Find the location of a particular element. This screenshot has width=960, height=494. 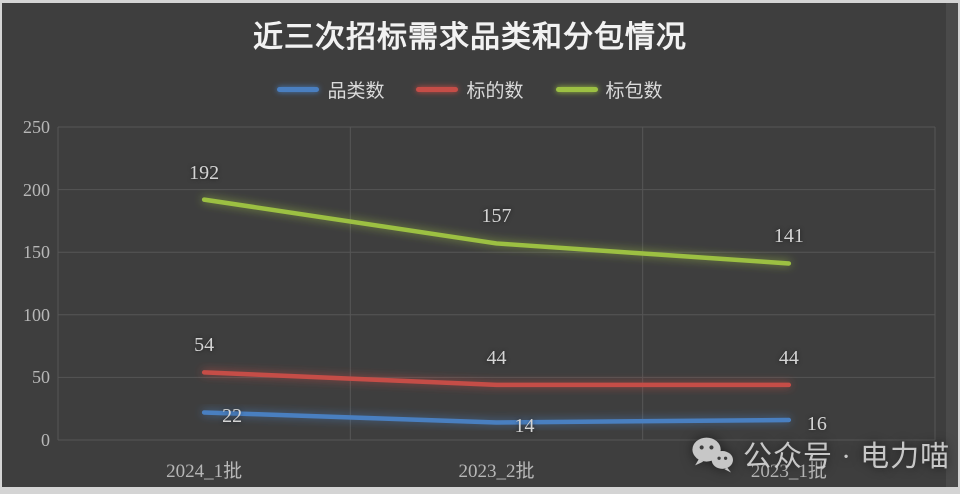

chart-title: 近三次招标需求品类和分包情况 is located at coordinates (470, 37).